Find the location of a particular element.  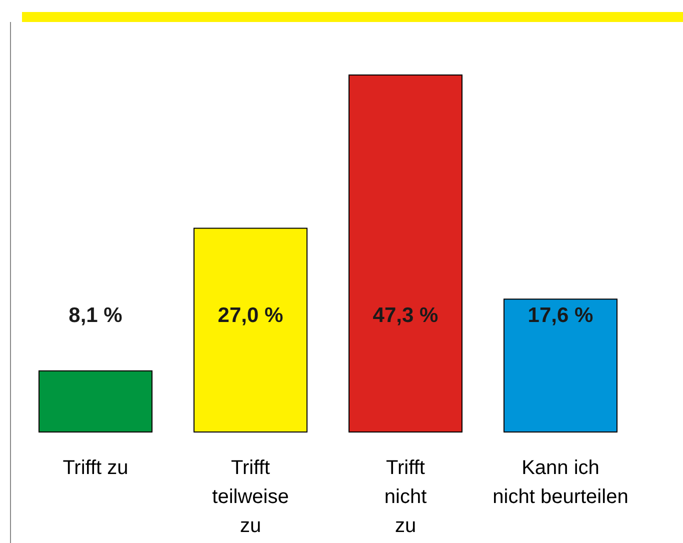

data-label: 17,6 % is located at coordinates (561, 315).